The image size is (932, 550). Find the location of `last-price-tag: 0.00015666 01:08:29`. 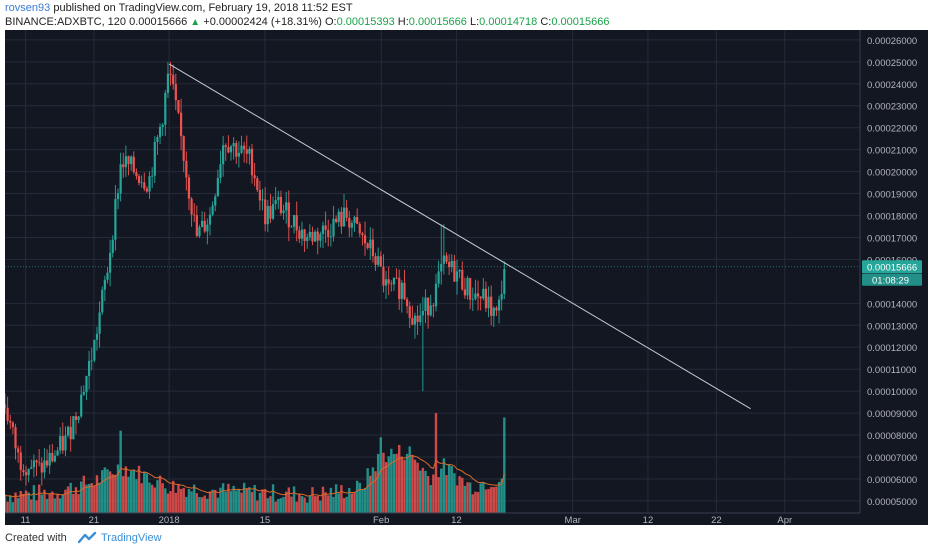

last-price-tag: 0.00015666 01:08:29 is located at coordinates (463, 273).